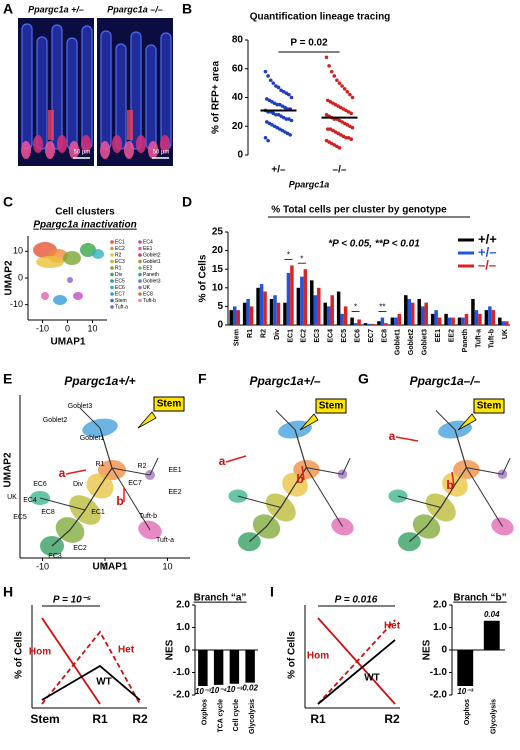 The image size is (520, 750). What do you see at coordinates (126, 650) in the screenshot?
I see `label: Het` at bounding box center [126, 650].